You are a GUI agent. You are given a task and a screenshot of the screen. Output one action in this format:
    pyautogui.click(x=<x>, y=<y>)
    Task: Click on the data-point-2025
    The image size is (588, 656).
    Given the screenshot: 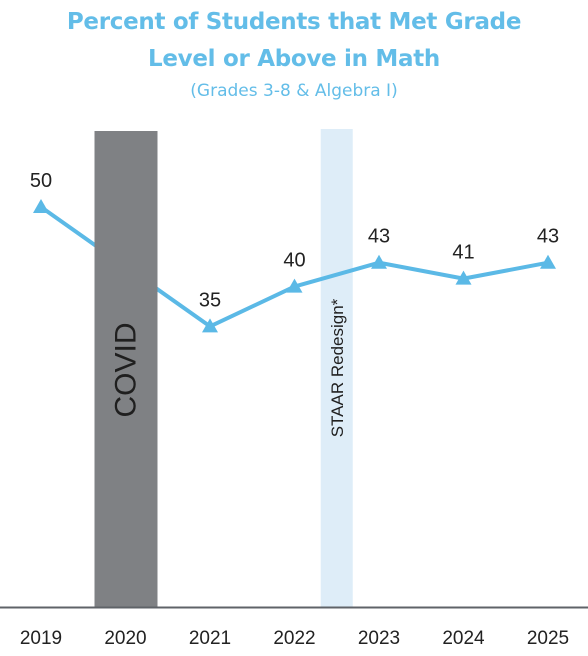 What is the action you would take?
    pyautogui.click(x=548, y=261)
    